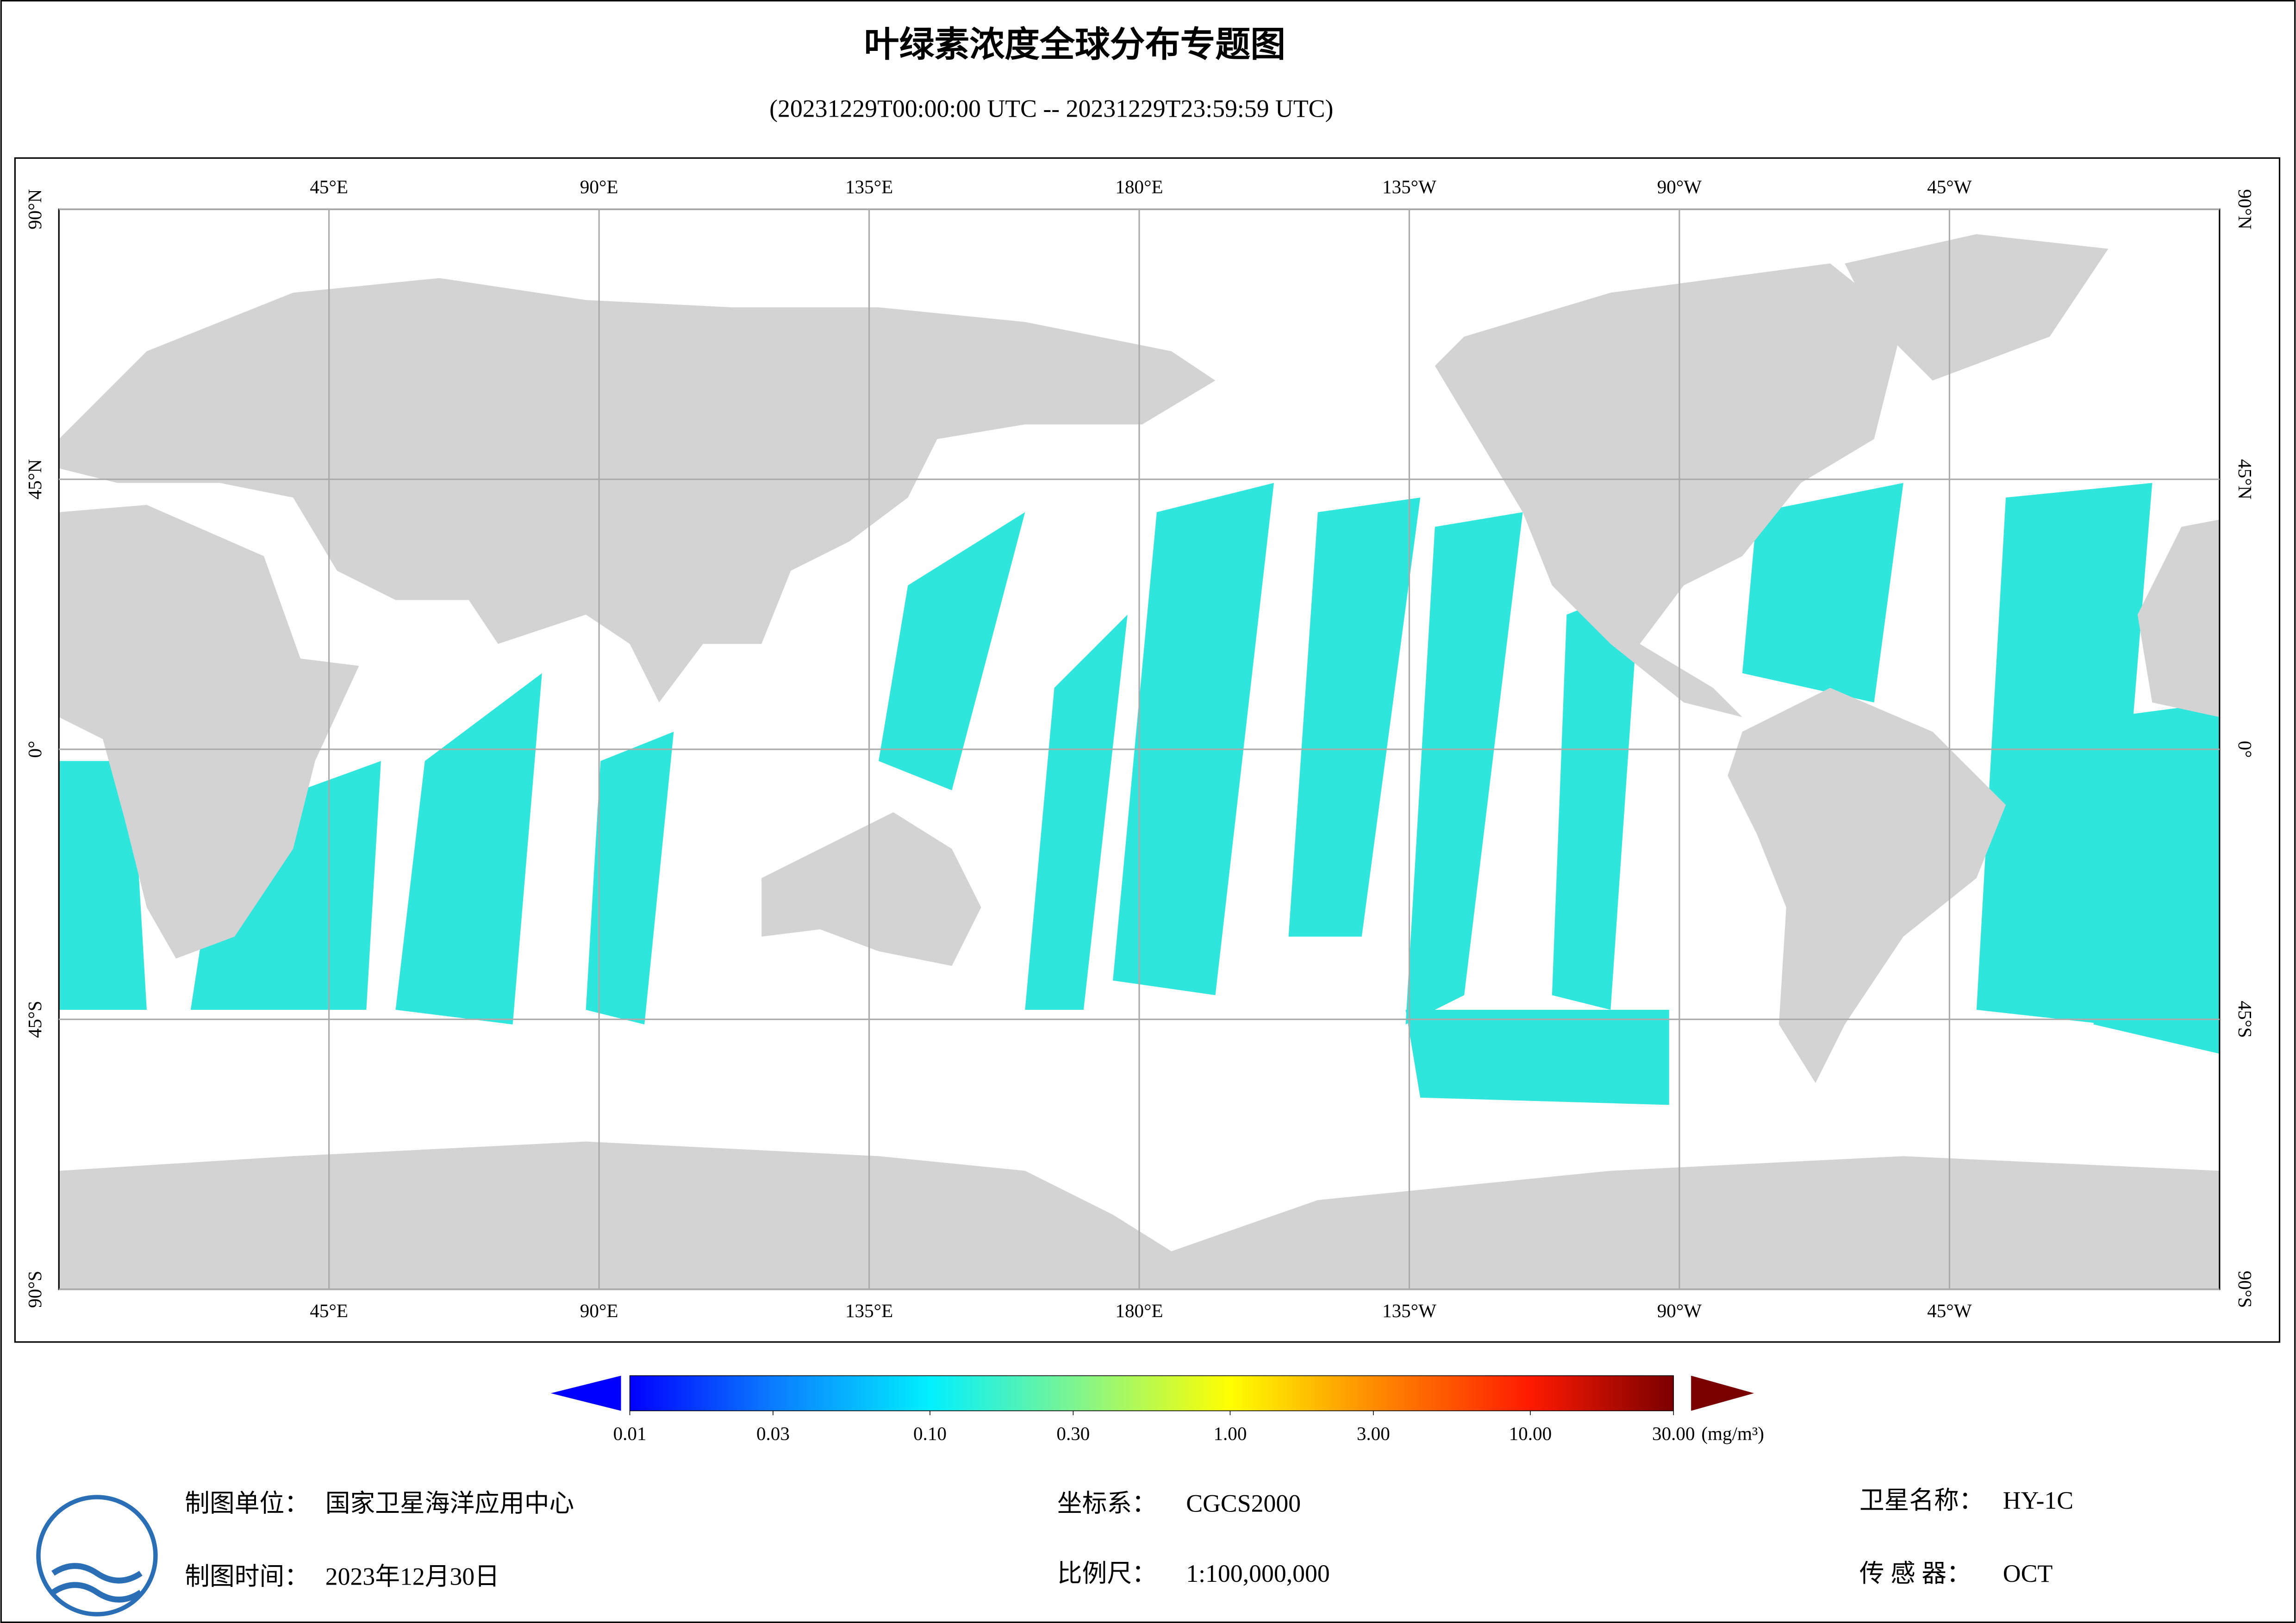 The width and height of the screenshot is (2296, 1623). Describe the element at coordinates (1243, 1503) in the screenshot. I see `footer-value: CGCS2000` at that location.